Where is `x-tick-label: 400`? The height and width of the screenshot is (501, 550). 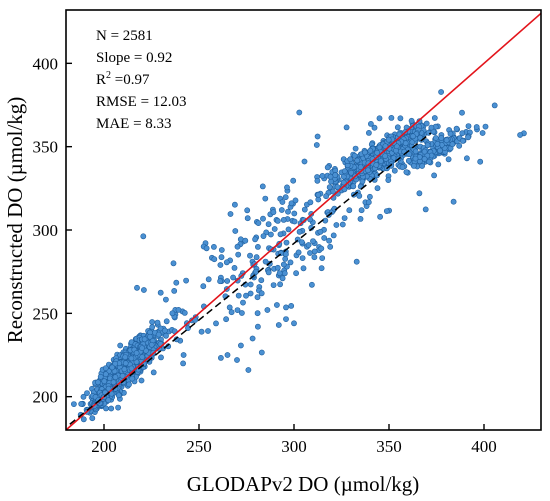 x-tick-label: 400 is located at coordinates (484, 446).